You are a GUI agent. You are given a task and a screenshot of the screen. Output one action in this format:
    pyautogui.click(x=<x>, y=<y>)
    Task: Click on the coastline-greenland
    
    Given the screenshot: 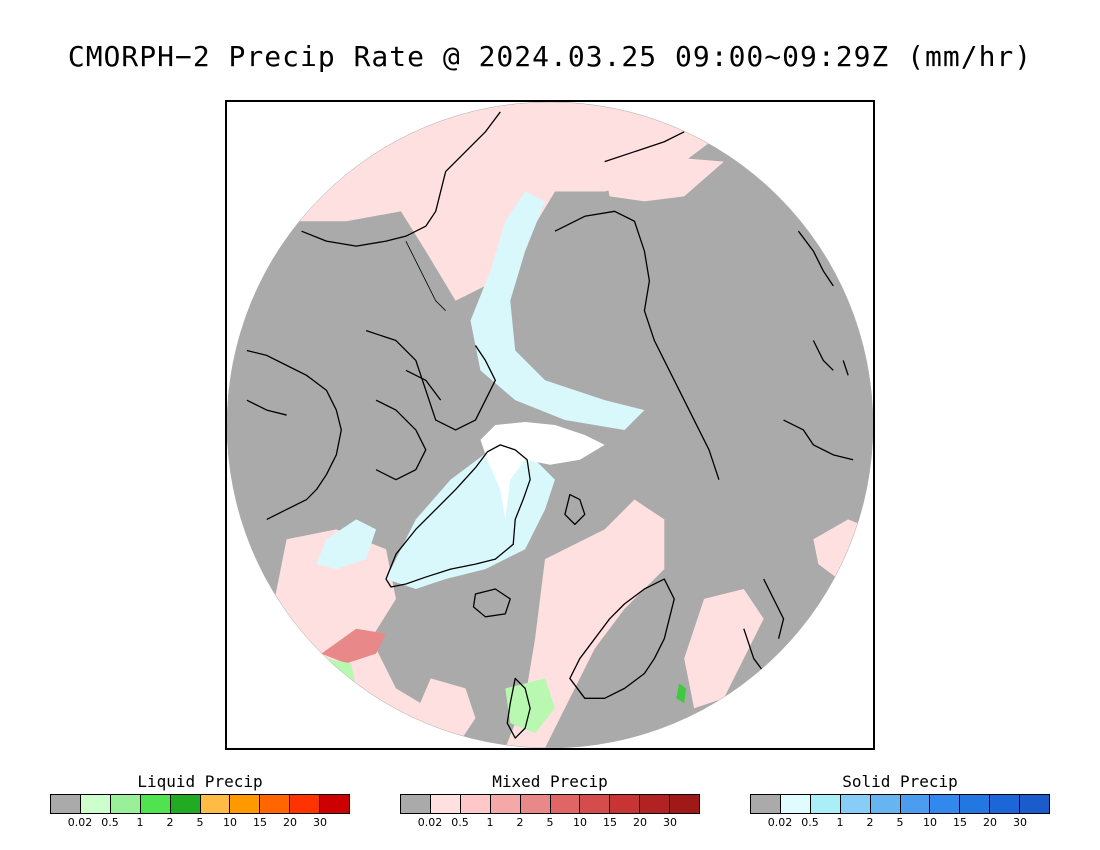 What is the action you would take?
    pyautogui.click(x=458, y=516)
    